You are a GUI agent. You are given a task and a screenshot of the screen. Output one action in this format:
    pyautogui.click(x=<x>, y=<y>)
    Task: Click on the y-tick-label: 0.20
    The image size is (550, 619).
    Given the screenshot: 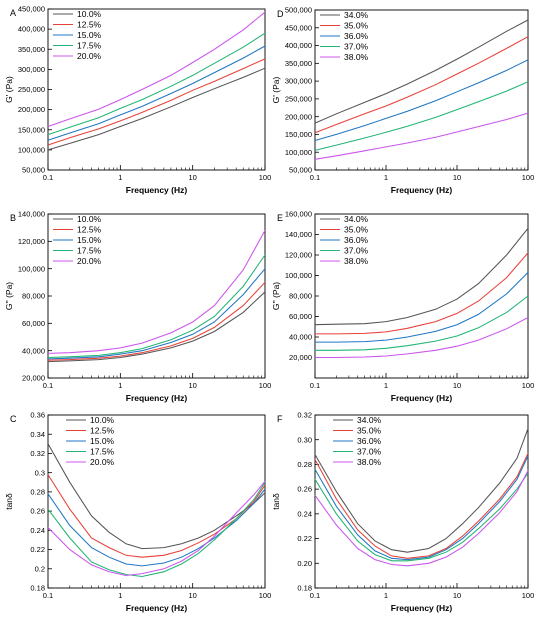 What is the action you would take?
    pyautogui.click(x=304, y=563)
    